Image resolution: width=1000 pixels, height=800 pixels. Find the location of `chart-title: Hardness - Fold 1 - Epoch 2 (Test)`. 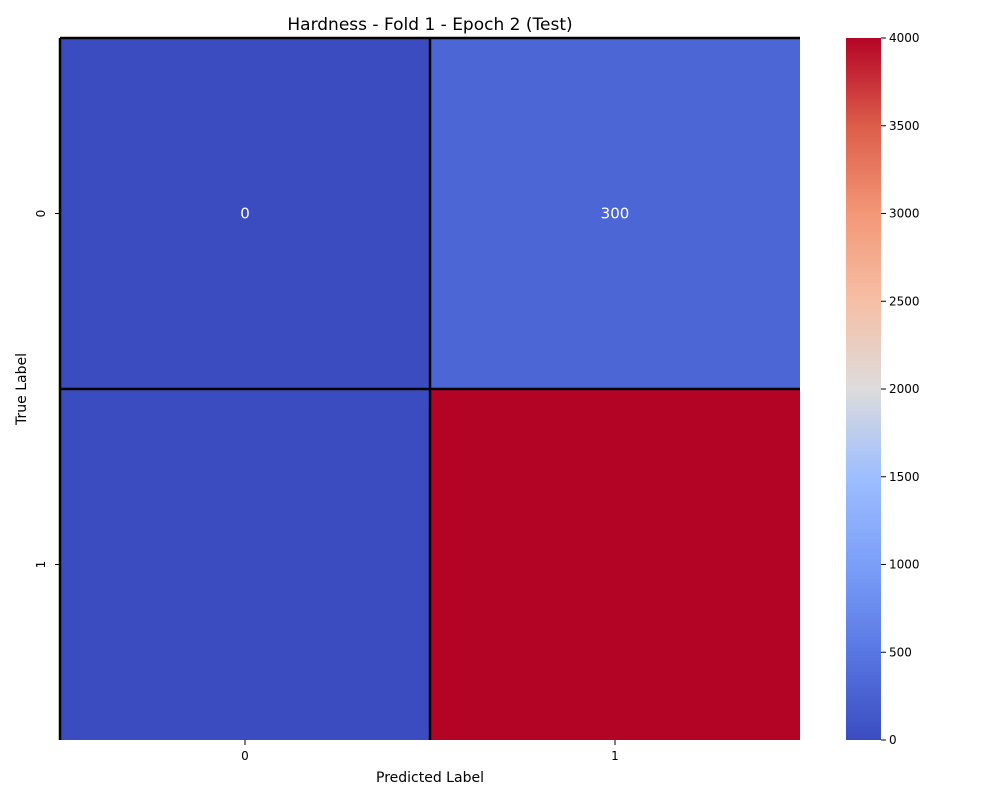

chart-title: Hardness - Fold 1 - Epoch 2 (Test) is located at coordinates (429, 25).